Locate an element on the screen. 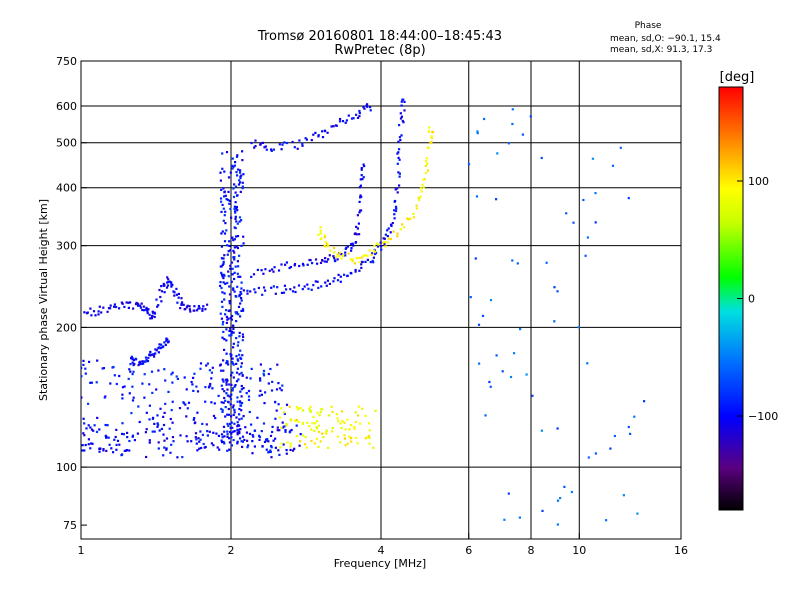 The image size is (800, 600). y-tick-label: 500 is located at coordinates (66, 143).